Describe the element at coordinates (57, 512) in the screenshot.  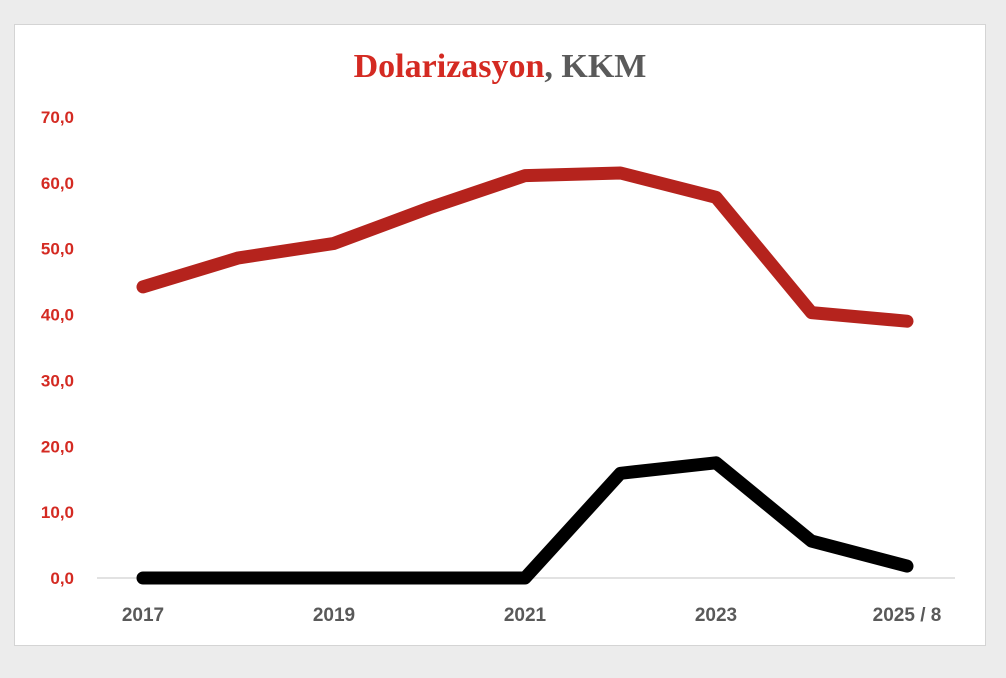
I see `y-tick-label: 10,0` at that location.